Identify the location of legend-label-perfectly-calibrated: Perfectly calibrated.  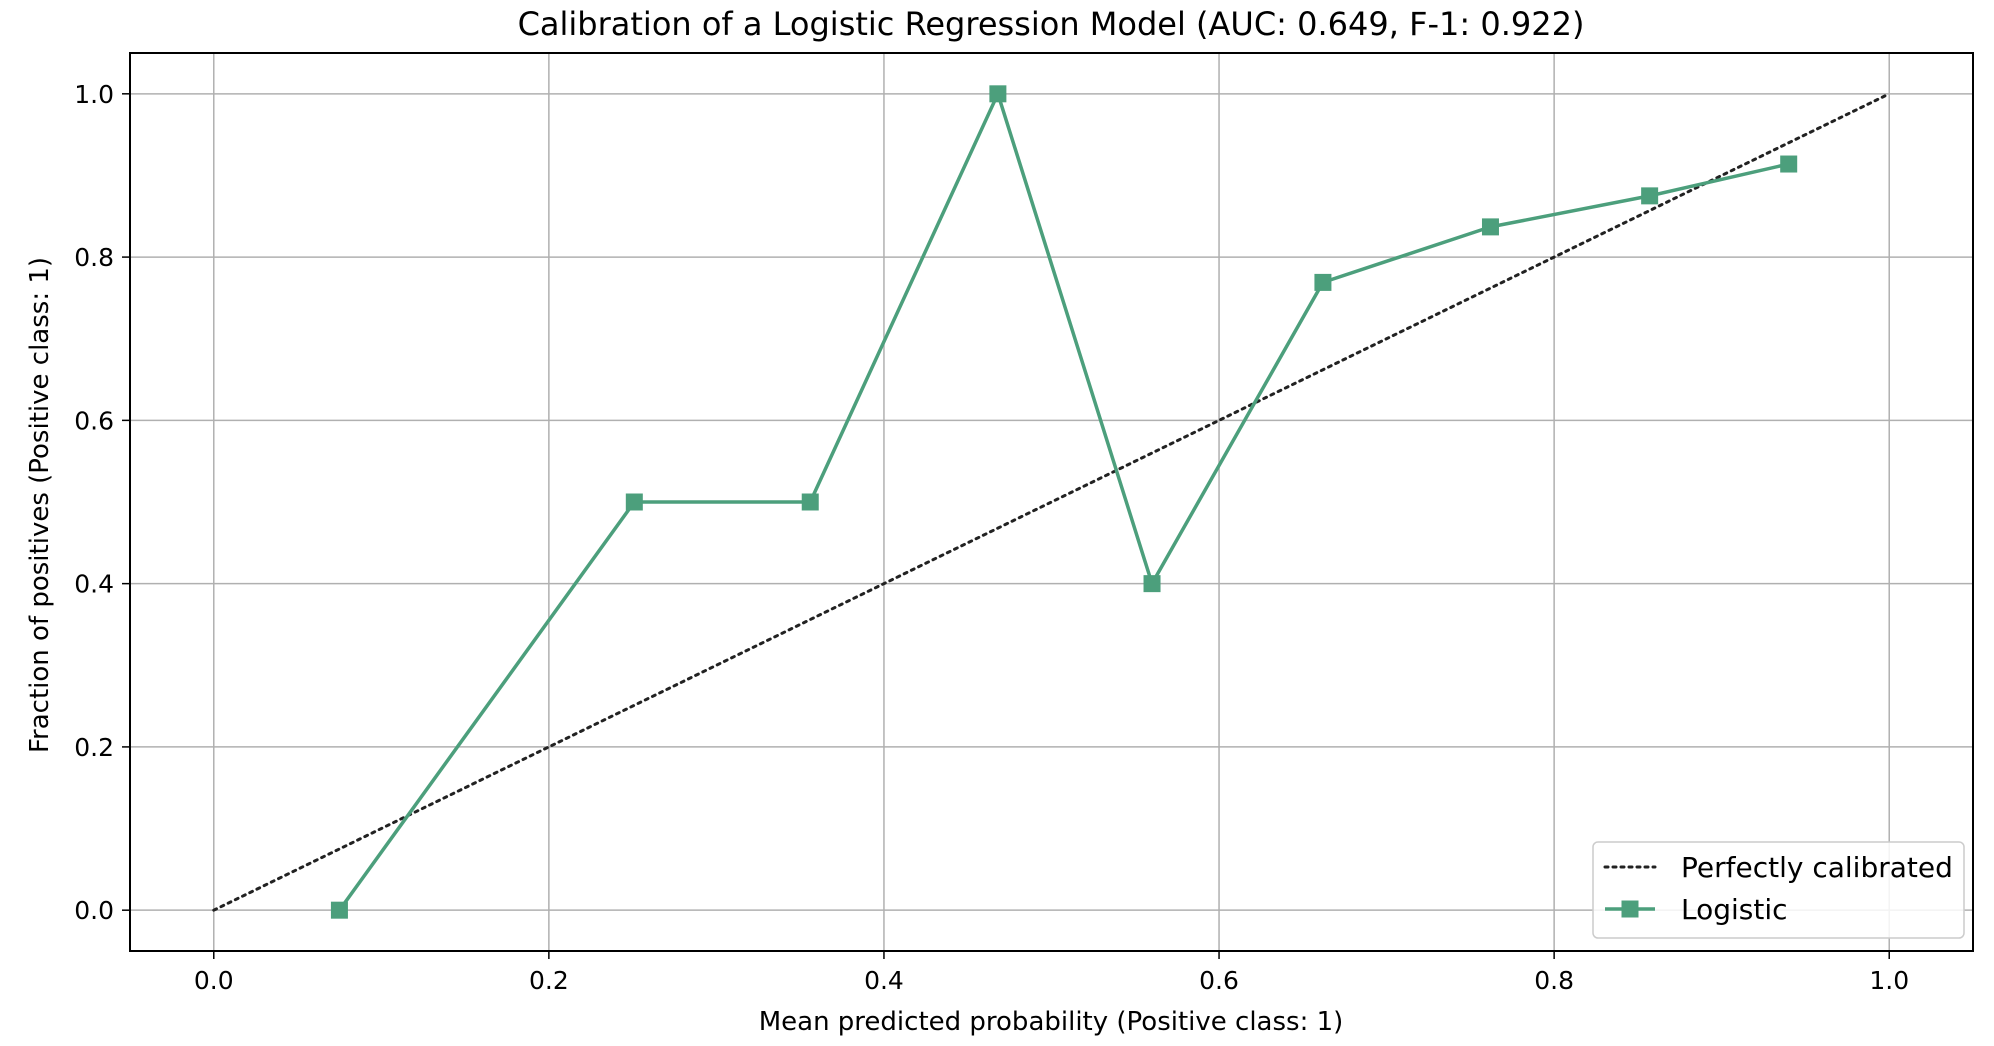
(1817, 867).